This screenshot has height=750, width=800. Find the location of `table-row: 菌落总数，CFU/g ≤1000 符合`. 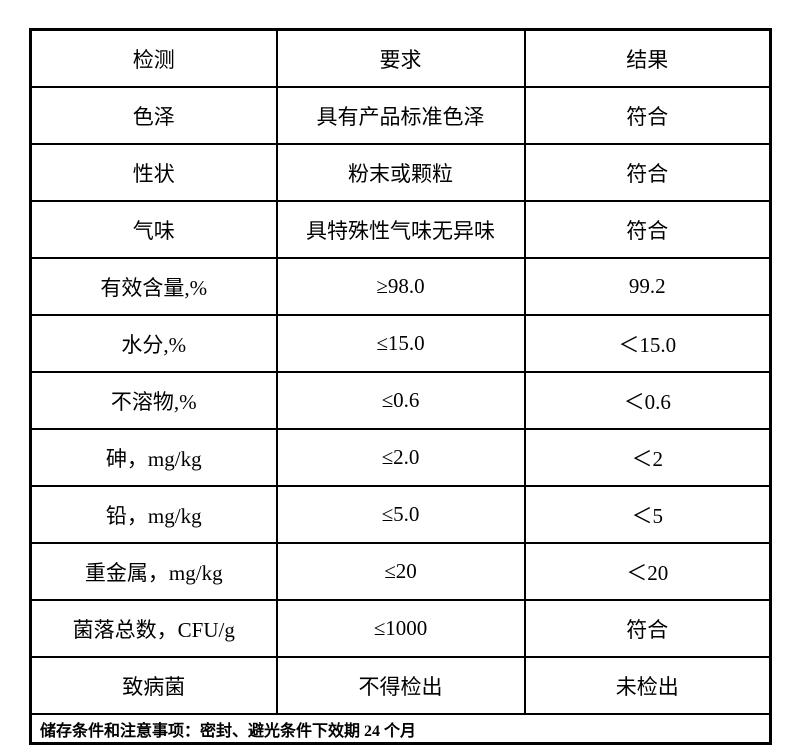

table-row: 菌落总数，CFU/g ≤1000 符合 is located at coordinates (400, 628).